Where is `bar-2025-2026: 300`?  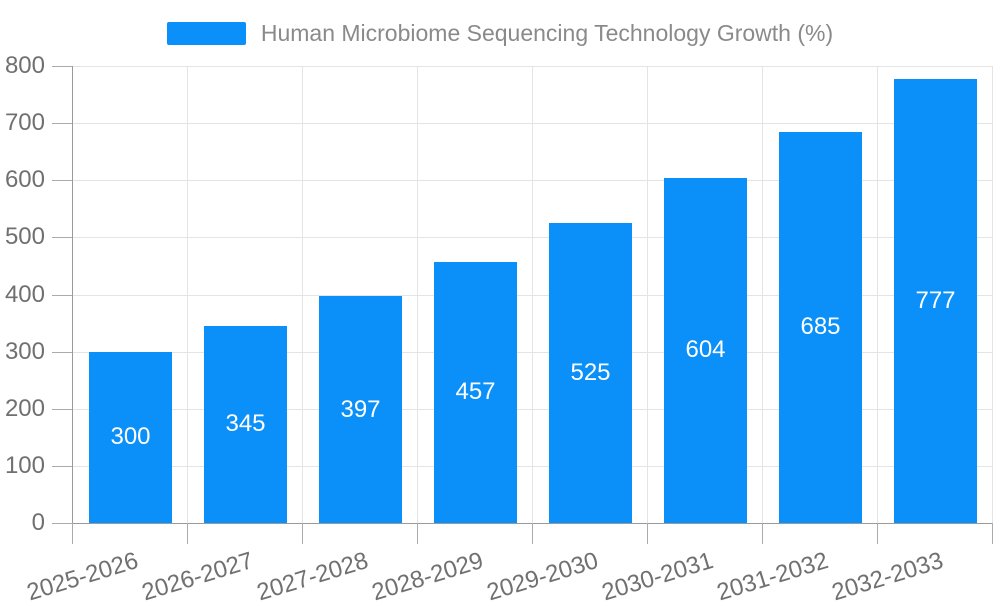
bar-2025-2026: 300 is located at coordinates (130, 437).